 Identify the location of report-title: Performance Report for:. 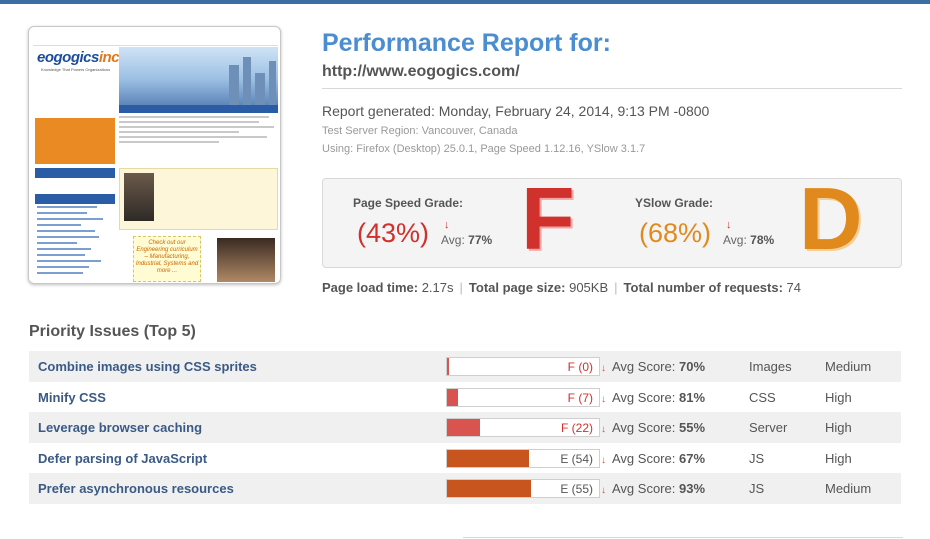
(466, 43).